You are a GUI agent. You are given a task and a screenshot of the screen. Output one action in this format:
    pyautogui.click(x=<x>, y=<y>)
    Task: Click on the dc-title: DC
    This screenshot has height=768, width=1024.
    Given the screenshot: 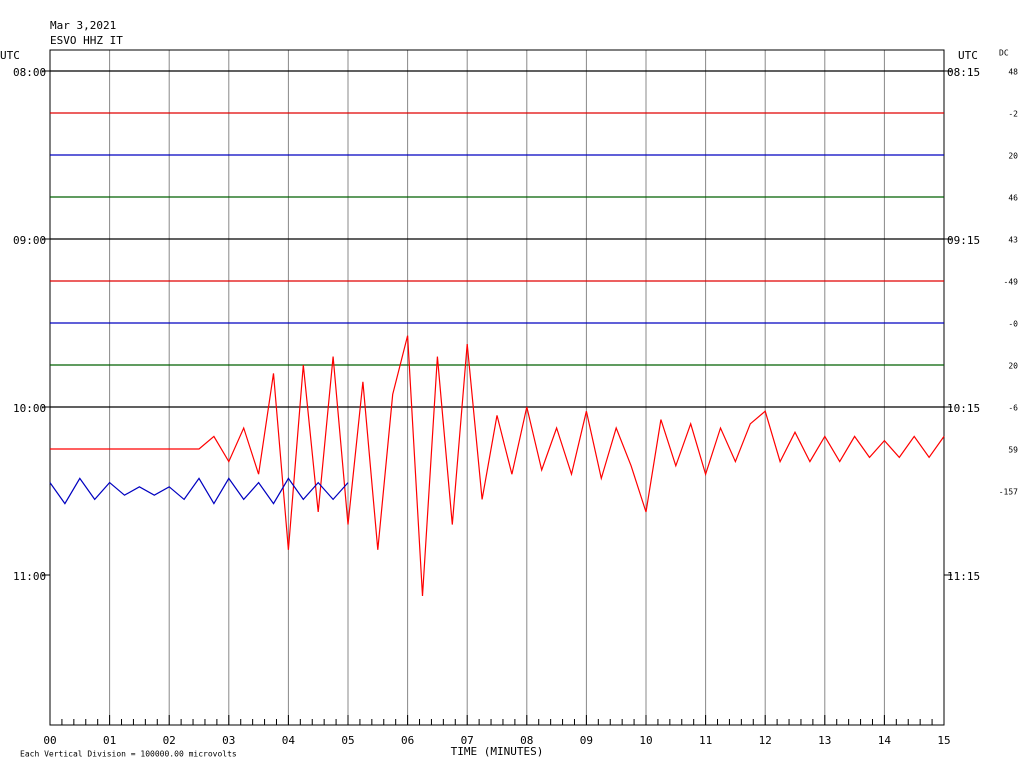 What is the action you would take?
    pyautogui.click(x=1004, y=53)
    